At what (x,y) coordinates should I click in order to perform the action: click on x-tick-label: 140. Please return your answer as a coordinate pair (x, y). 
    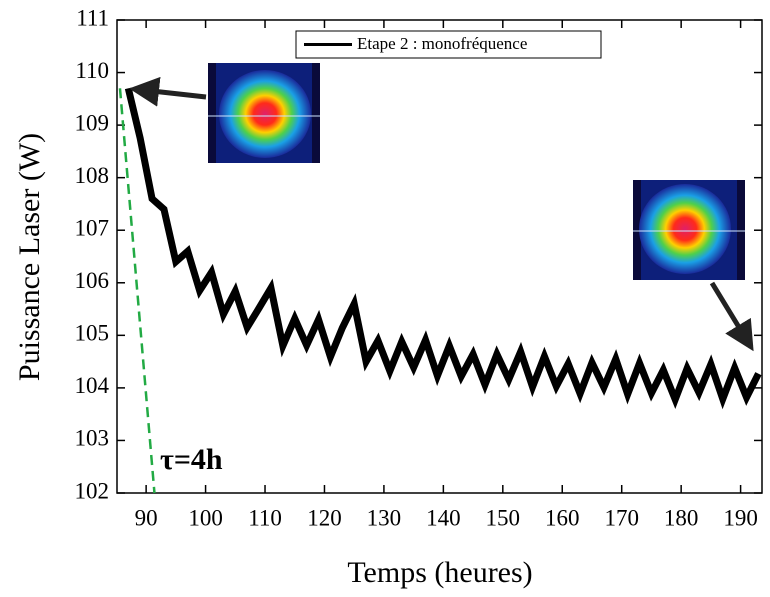
    Looking at the image, I should click on (443, 517).